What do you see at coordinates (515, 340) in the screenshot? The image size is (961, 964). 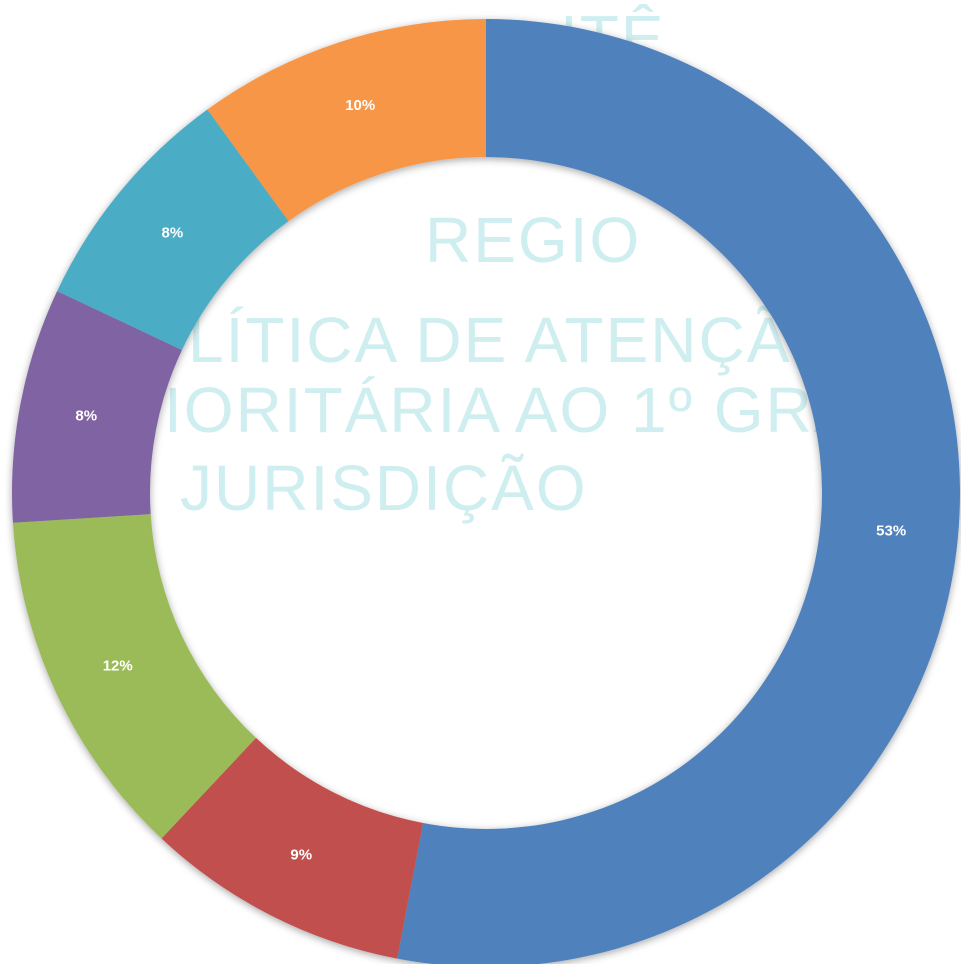 I see `watermark-text: LÍTICA DE ATENÇÃO` at bounding box center [515, 340].